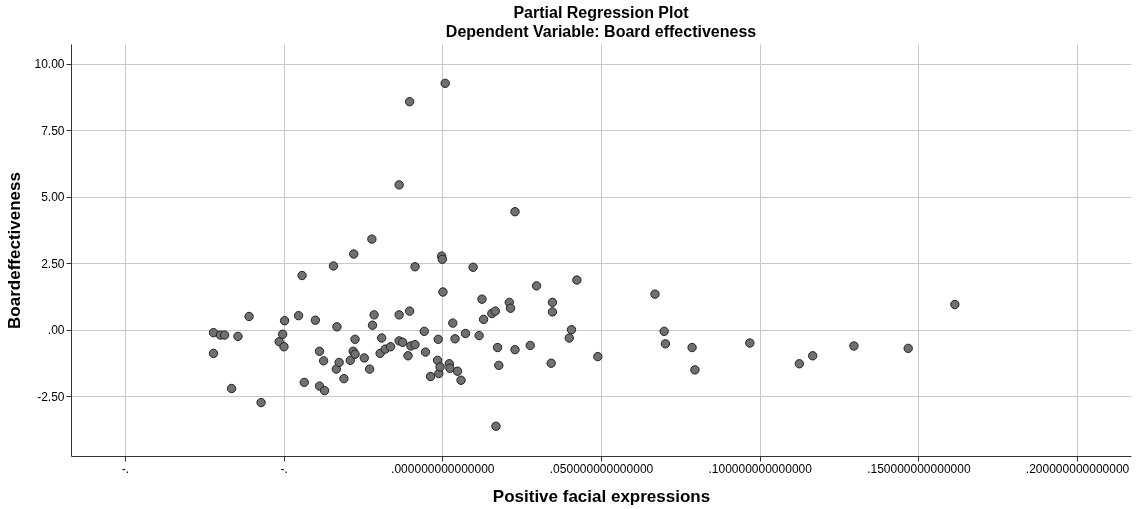 The width and height of the screenshot is (1136, 509). Describe the element at coordinates (443, 468) in the screenshot. I see `x-tick-label: .000000000000000` at that location.